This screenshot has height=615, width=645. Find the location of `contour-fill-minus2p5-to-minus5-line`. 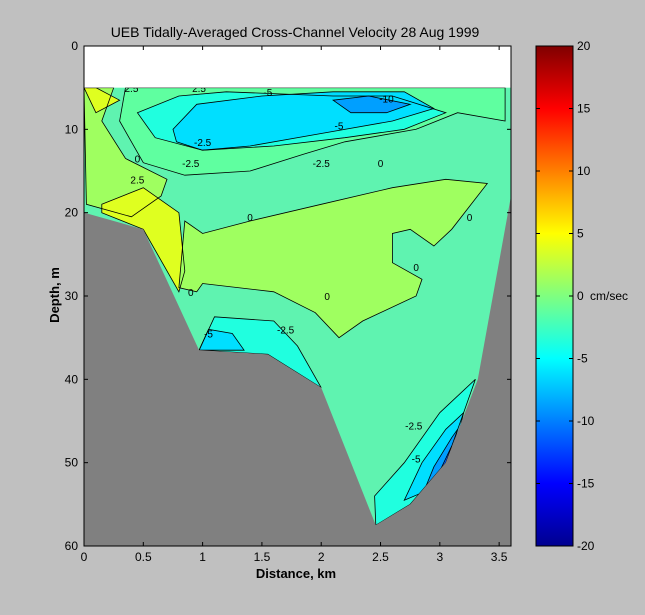

contour-fill-minus2p5-to-minus5-line is located at coordinates (291, 121).